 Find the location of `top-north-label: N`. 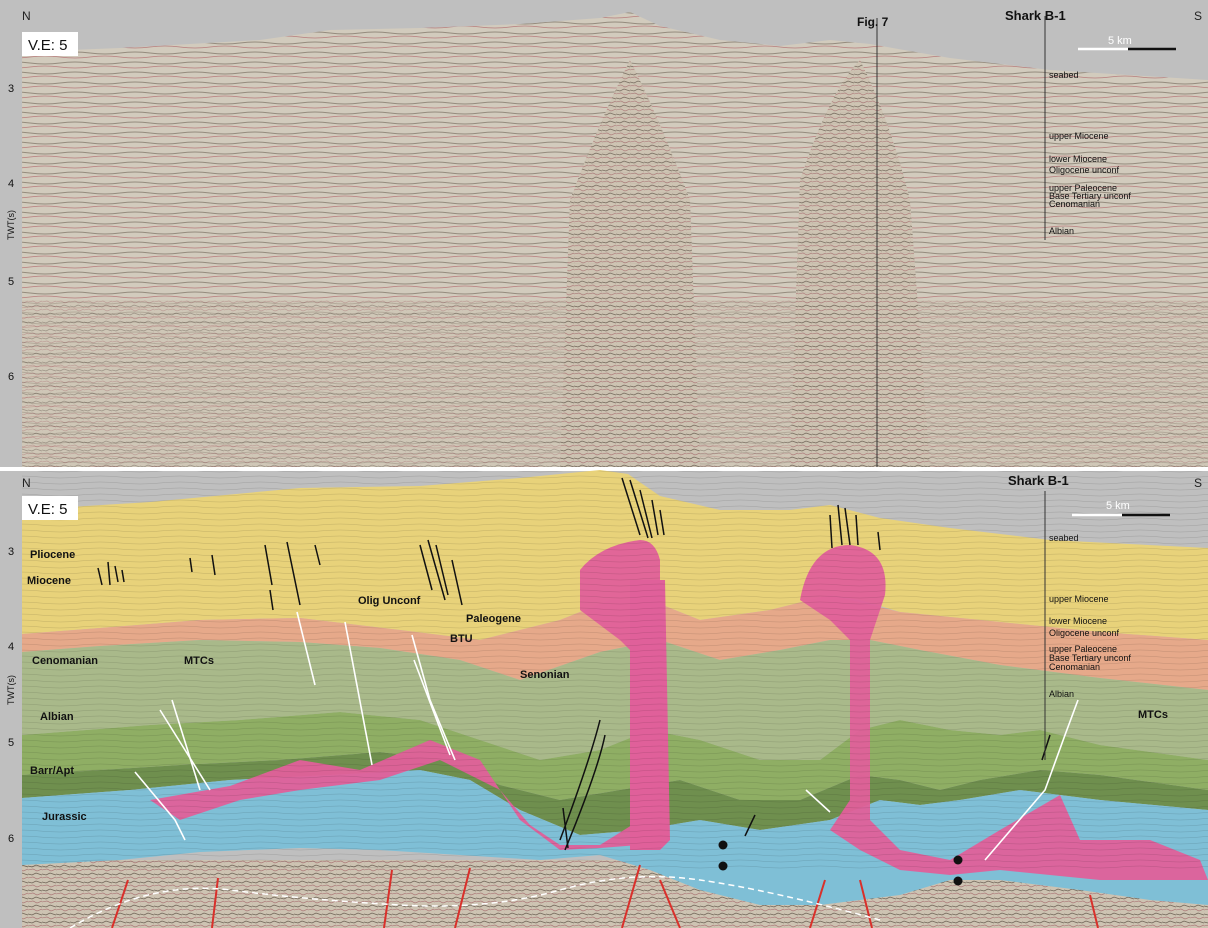

top-north-label: N is located at coordinates (26, 16).